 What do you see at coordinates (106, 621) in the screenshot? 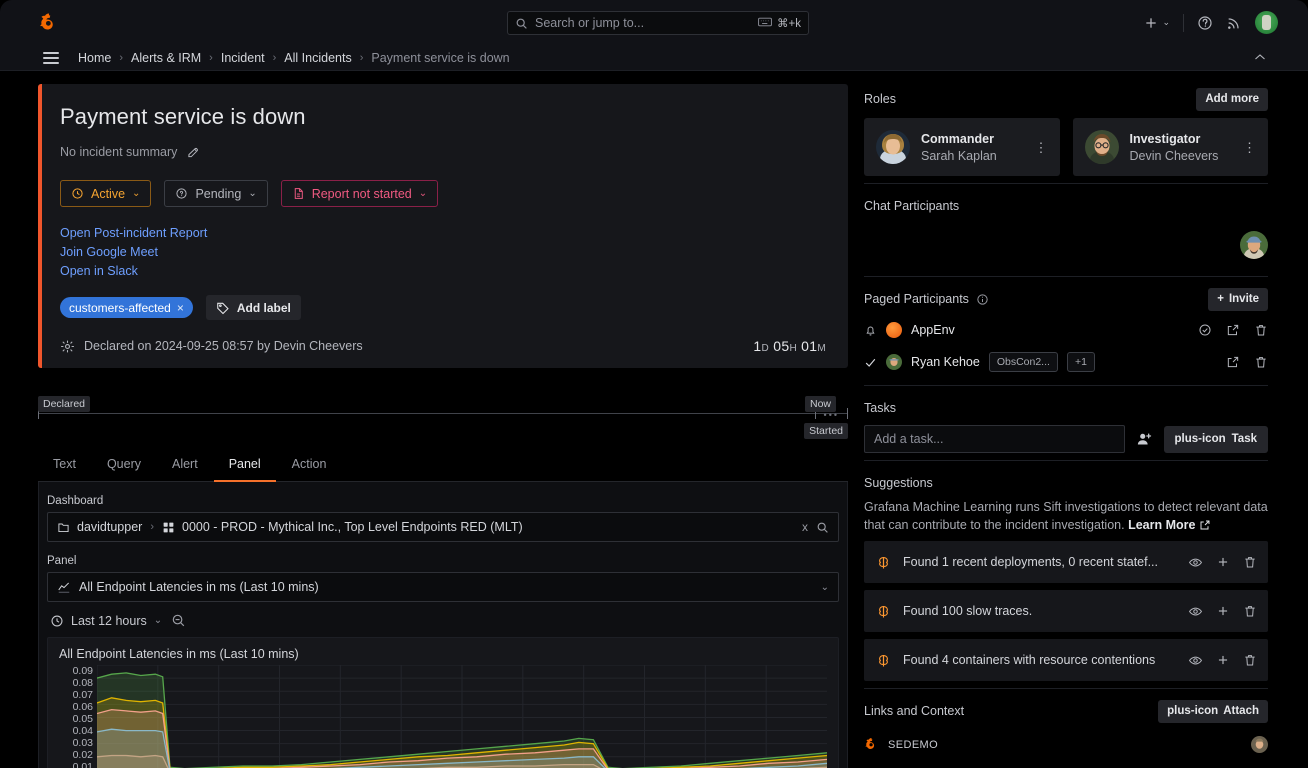
I see `time-range-picker: Last 12 hours ⌄` at bounding box center [106, 621].